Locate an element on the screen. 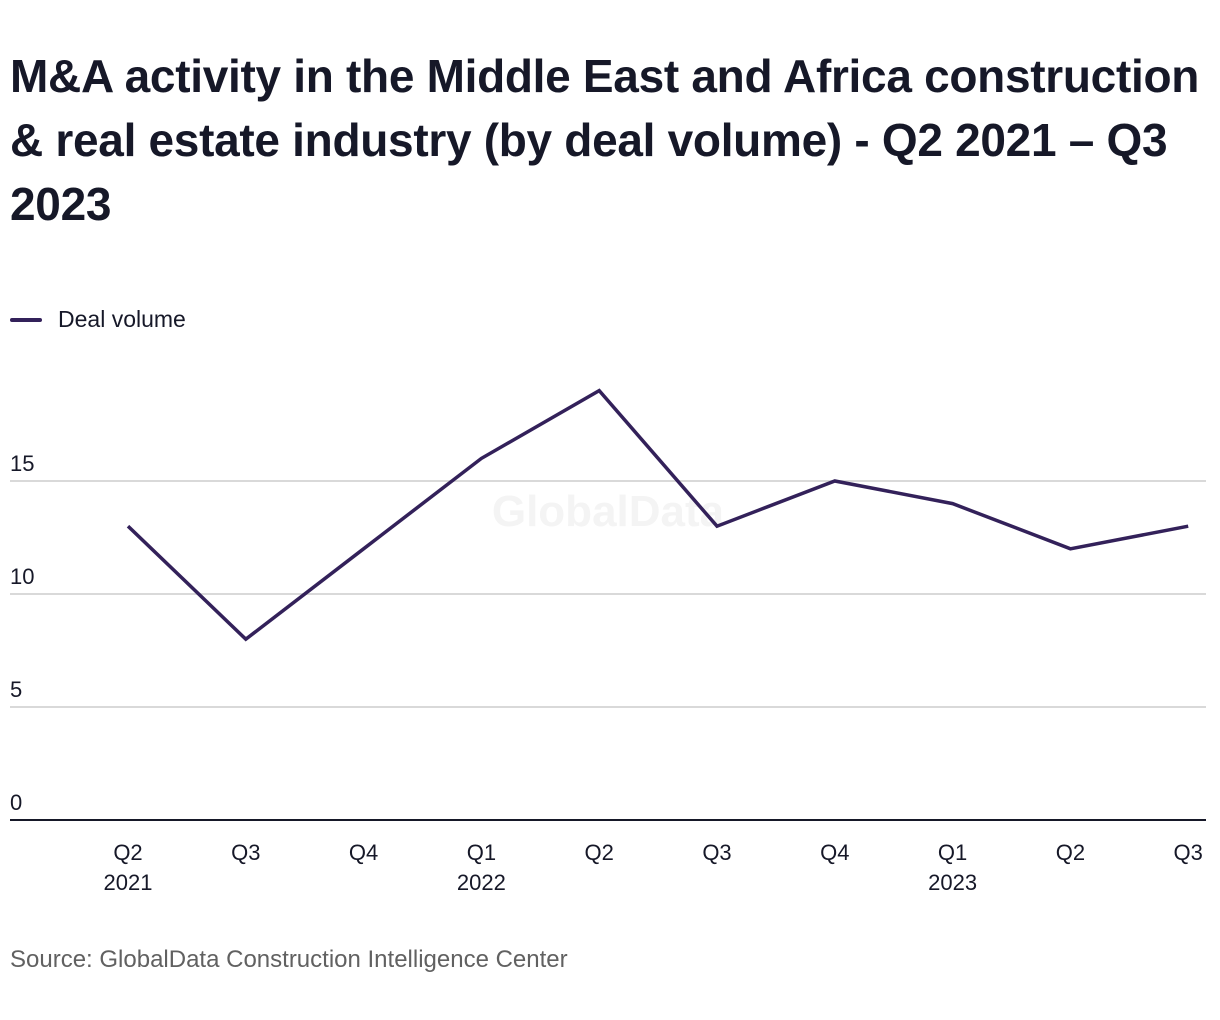 The width and height of the screenshot is (1220, 1020). y-tick-label: 5 is located at coordinates (16, 689).